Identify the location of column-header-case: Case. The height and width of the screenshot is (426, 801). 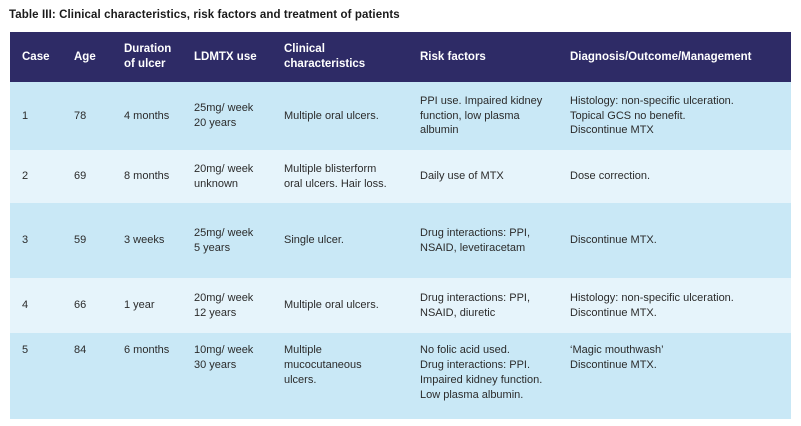
(36, 57).